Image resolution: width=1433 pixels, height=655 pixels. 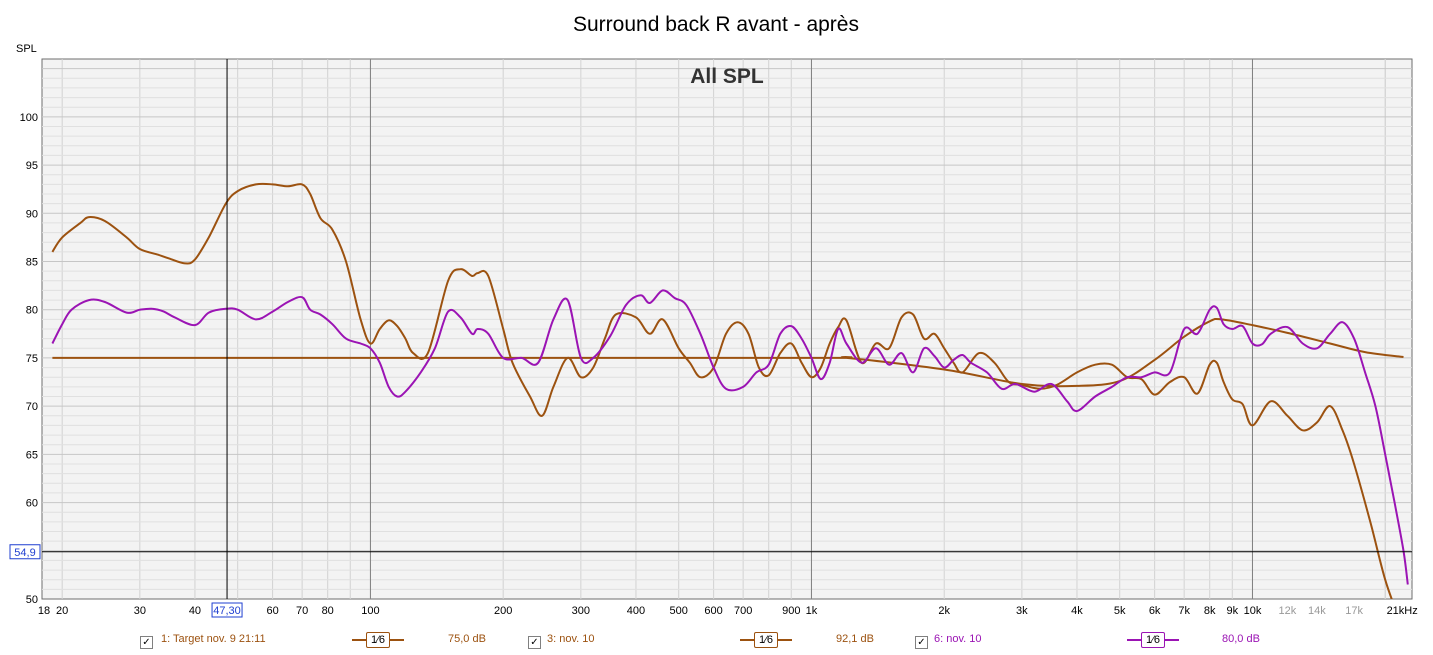 What do you see at coordinates (32, 600) in the screenshot?
I see `y-tick-label: 50` at bounding box center [32, 600].